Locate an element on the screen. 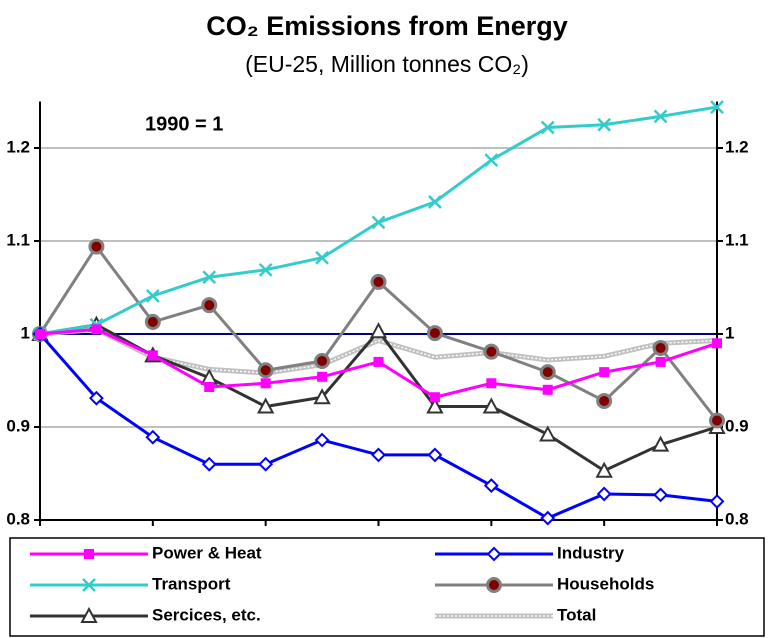 This screenshot has width=774, height=638. legend-label: Sercices, etc. is located at coordinates (206, 614).